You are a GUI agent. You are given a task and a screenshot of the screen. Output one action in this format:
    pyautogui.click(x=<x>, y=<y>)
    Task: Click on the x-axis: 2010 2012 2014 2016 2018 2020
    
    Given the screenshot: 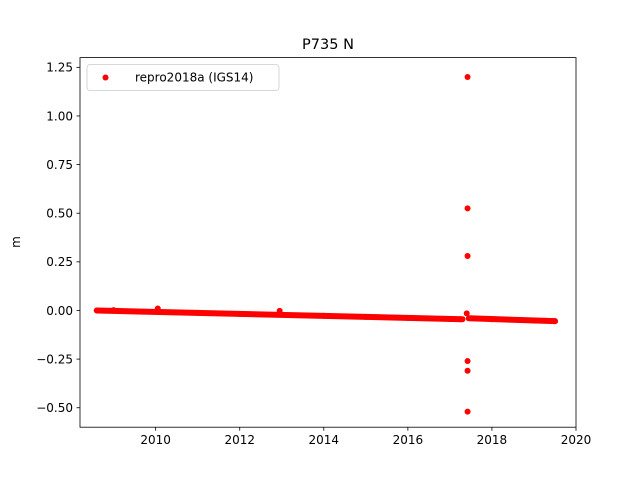 What is the action you would take?
    pyautogui.click(x=365, y=437)
    